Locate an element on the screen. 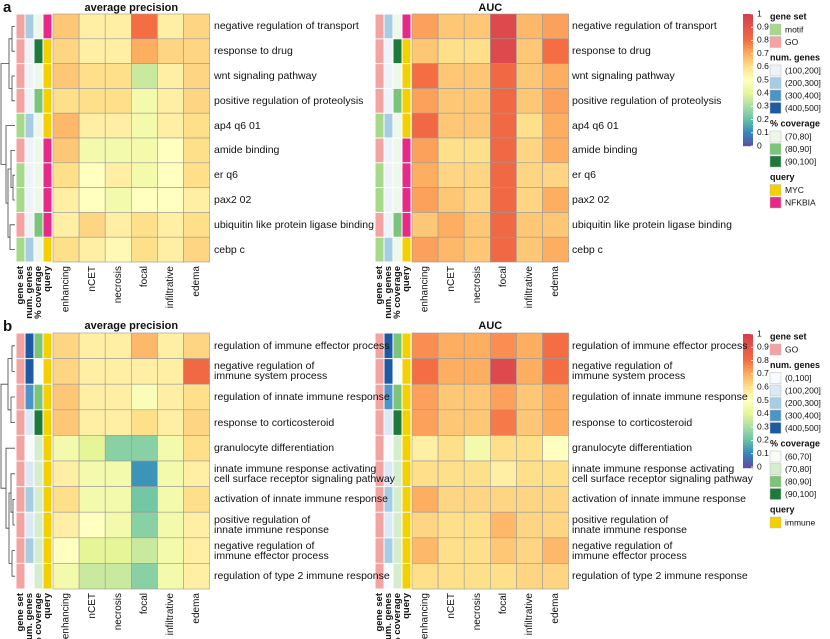 The height and width of the screenshot is (639, 830). column-label: enhancing is located at coordinates (425, 289).